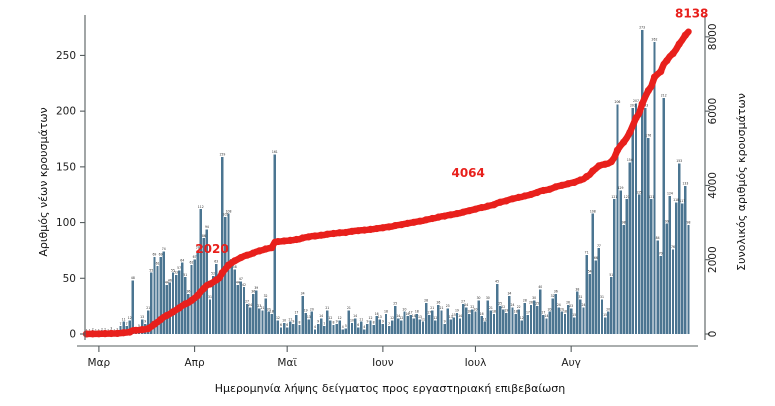  Describe the element at coordinates (497, 281) in the screenshot. I see `bar-value-label: 45` at that location.